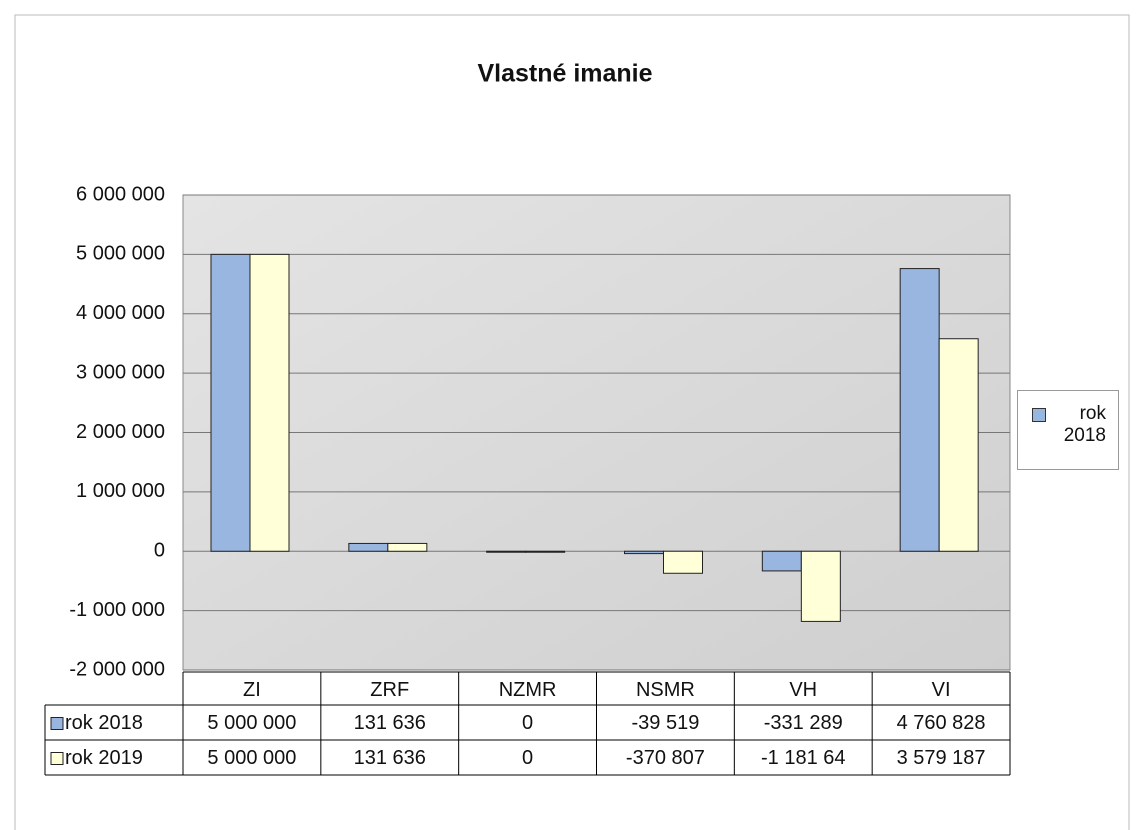 Image resolution: width=1139 pixels, height=830 pixels. I want to click on x-tick-label: NZMR, so click(528, 690).